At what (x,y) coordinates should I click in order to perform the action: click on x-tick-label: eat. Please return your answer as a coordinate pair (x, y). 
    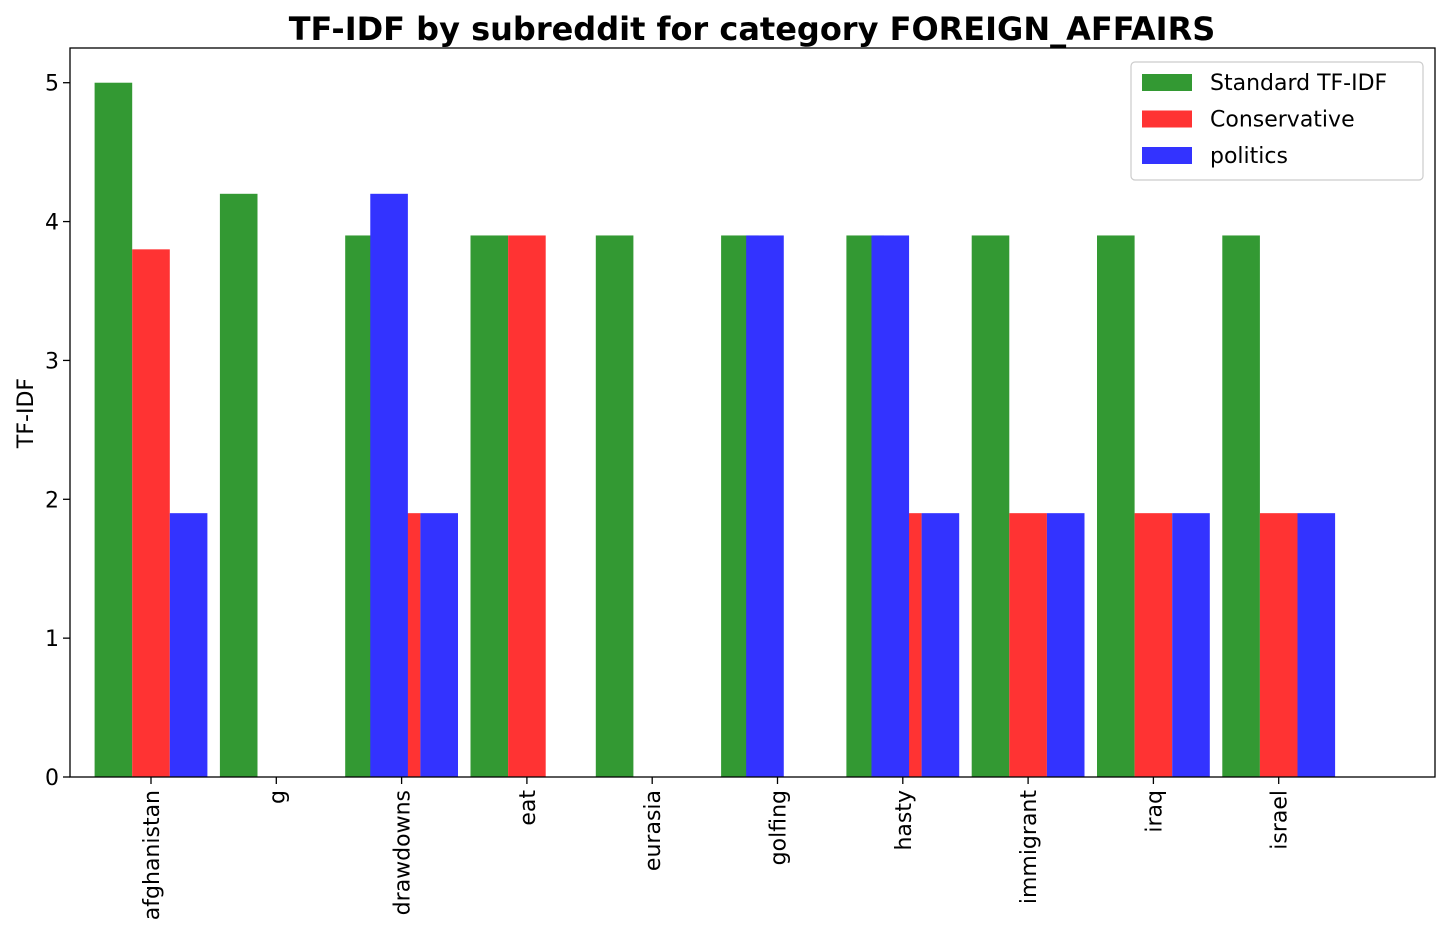
    Looking at the image, I should click on (528, 808).